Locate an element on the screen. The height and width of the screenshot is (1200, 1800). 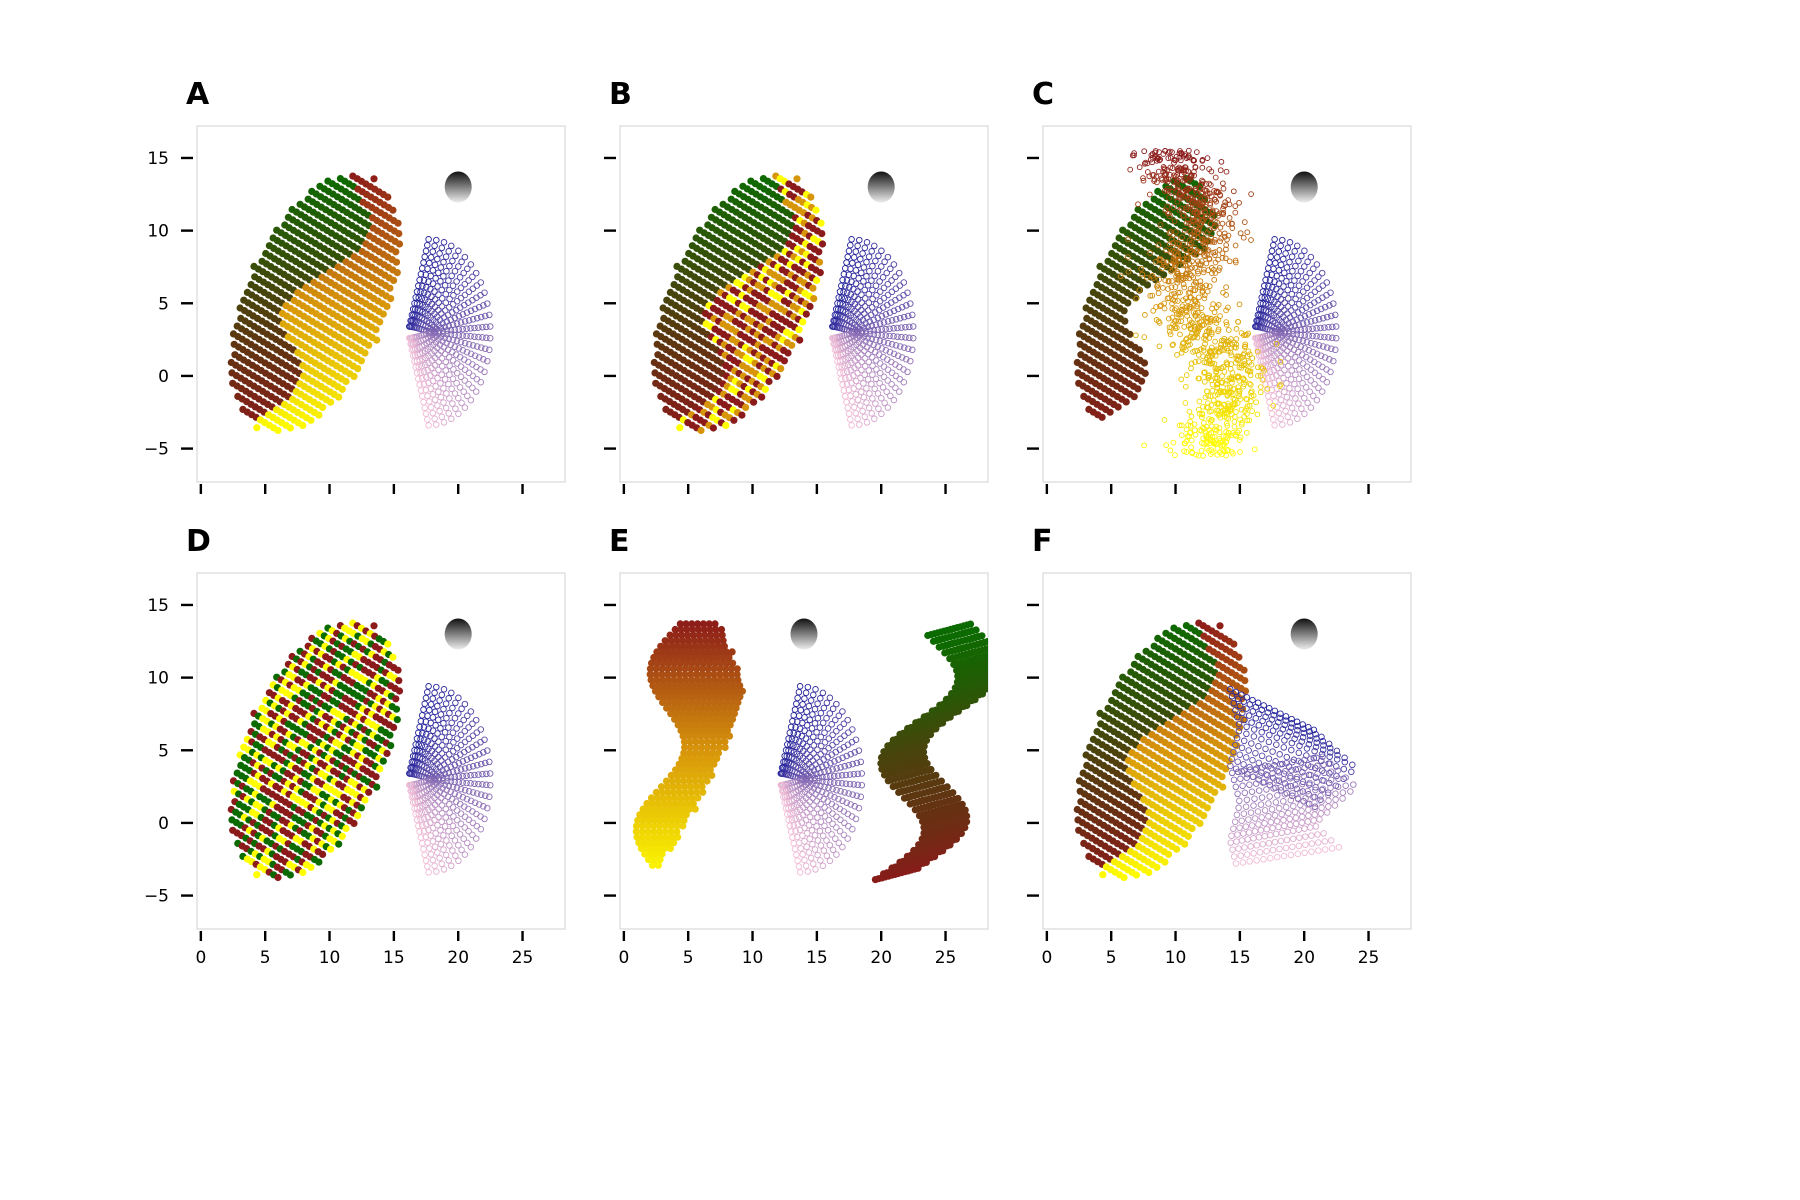
x-tick-label: 15 is located at coordinates (394, 958).